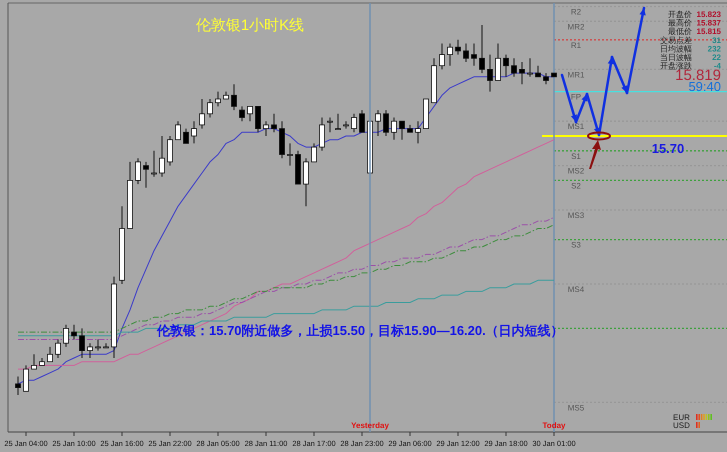  Describe the element at coordinates (370, 425) in the screenshot. I see `text: Yesterday` at that location.